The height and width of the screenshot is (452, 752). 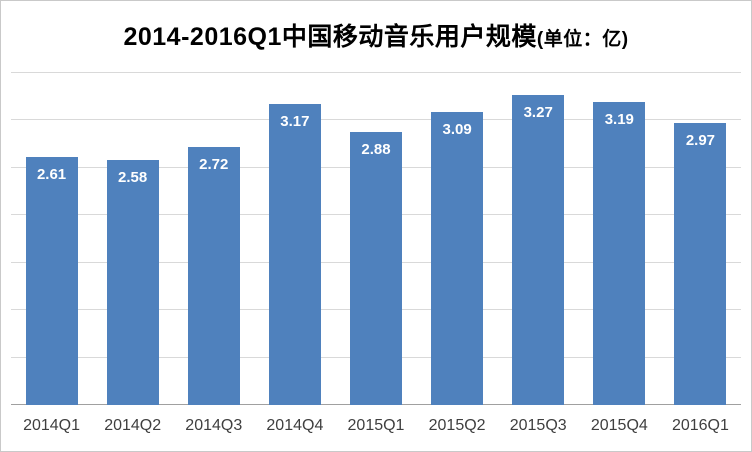 I want to click on bar-2014Q2: 2.58, so click(x=132, y=282).